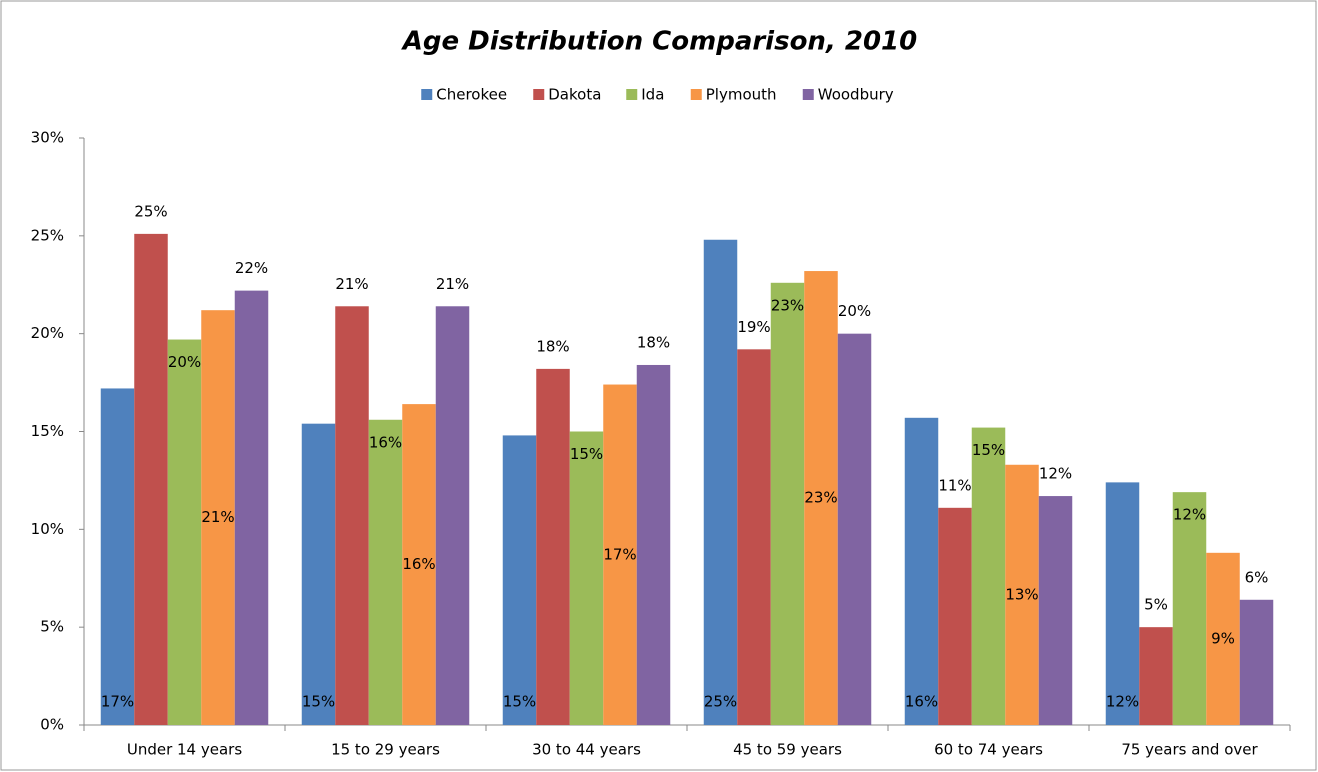 The image size is (1318, 772). What do you see at coordinates (988, 750) in the screenshot?
I see `x-tick-label: 60 to 74 years` at bounding box center [988, 750].